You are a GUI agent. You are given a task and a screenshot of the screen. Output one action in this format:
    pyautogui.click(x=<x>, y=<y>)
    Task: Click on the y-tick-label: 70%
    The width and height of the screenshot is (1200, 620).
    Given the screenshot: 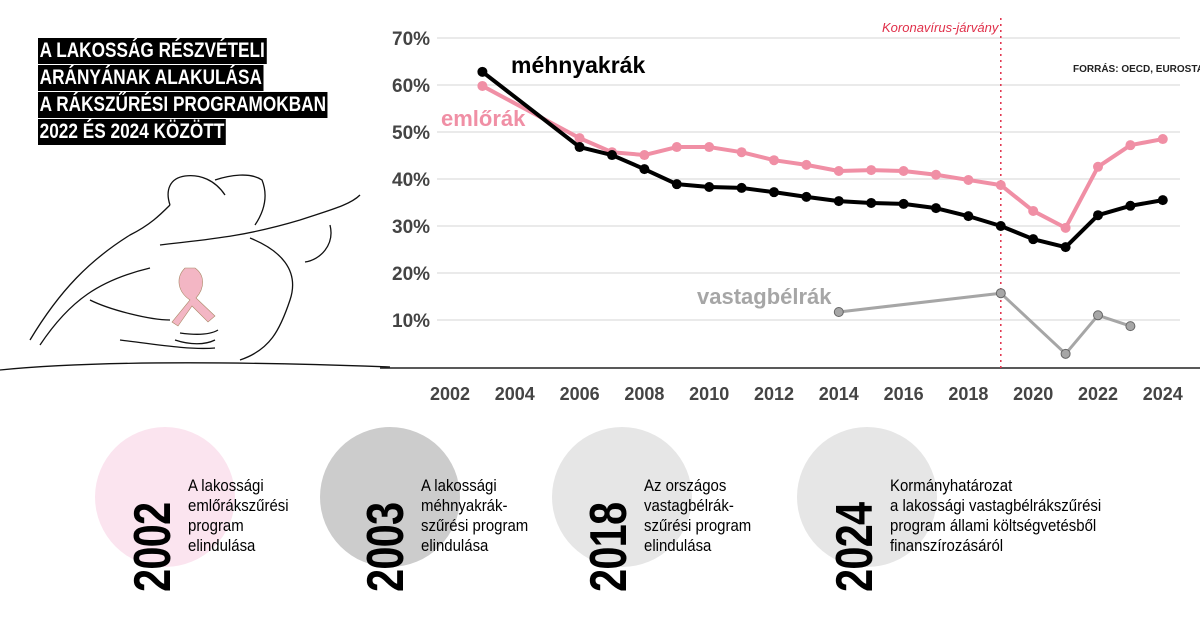 What is the action you would take?
    pyautogui.click(x=411, y=39)
    